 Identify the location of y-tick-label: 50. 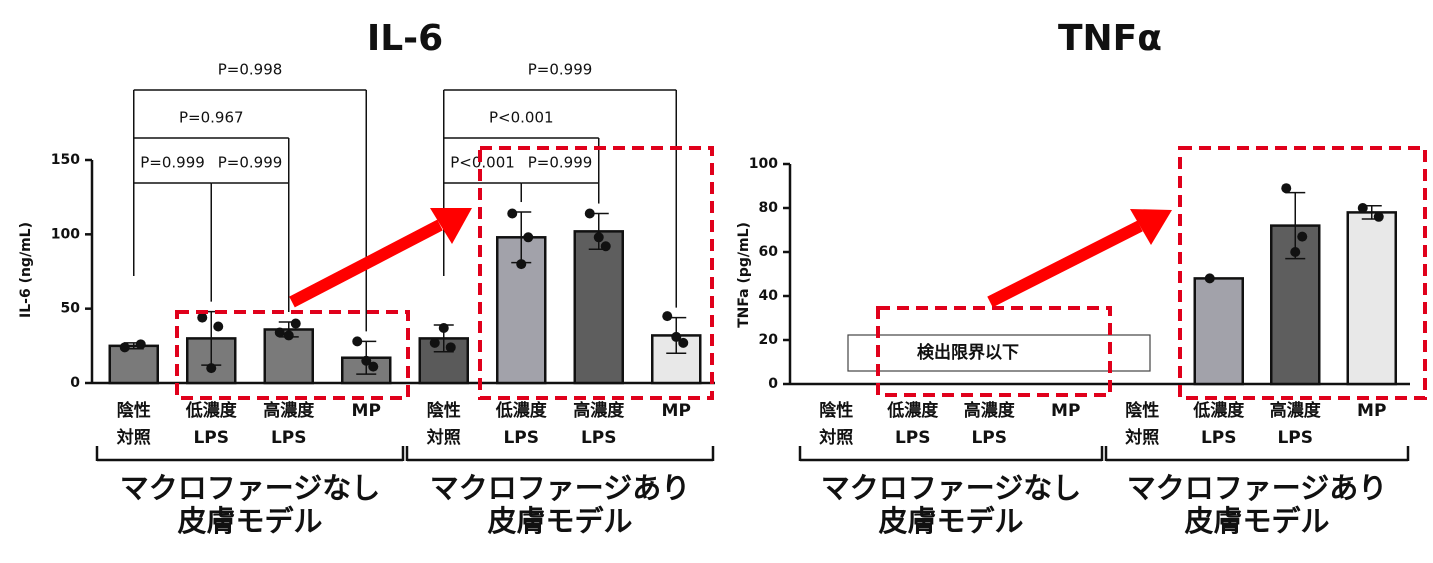
(71, 309).